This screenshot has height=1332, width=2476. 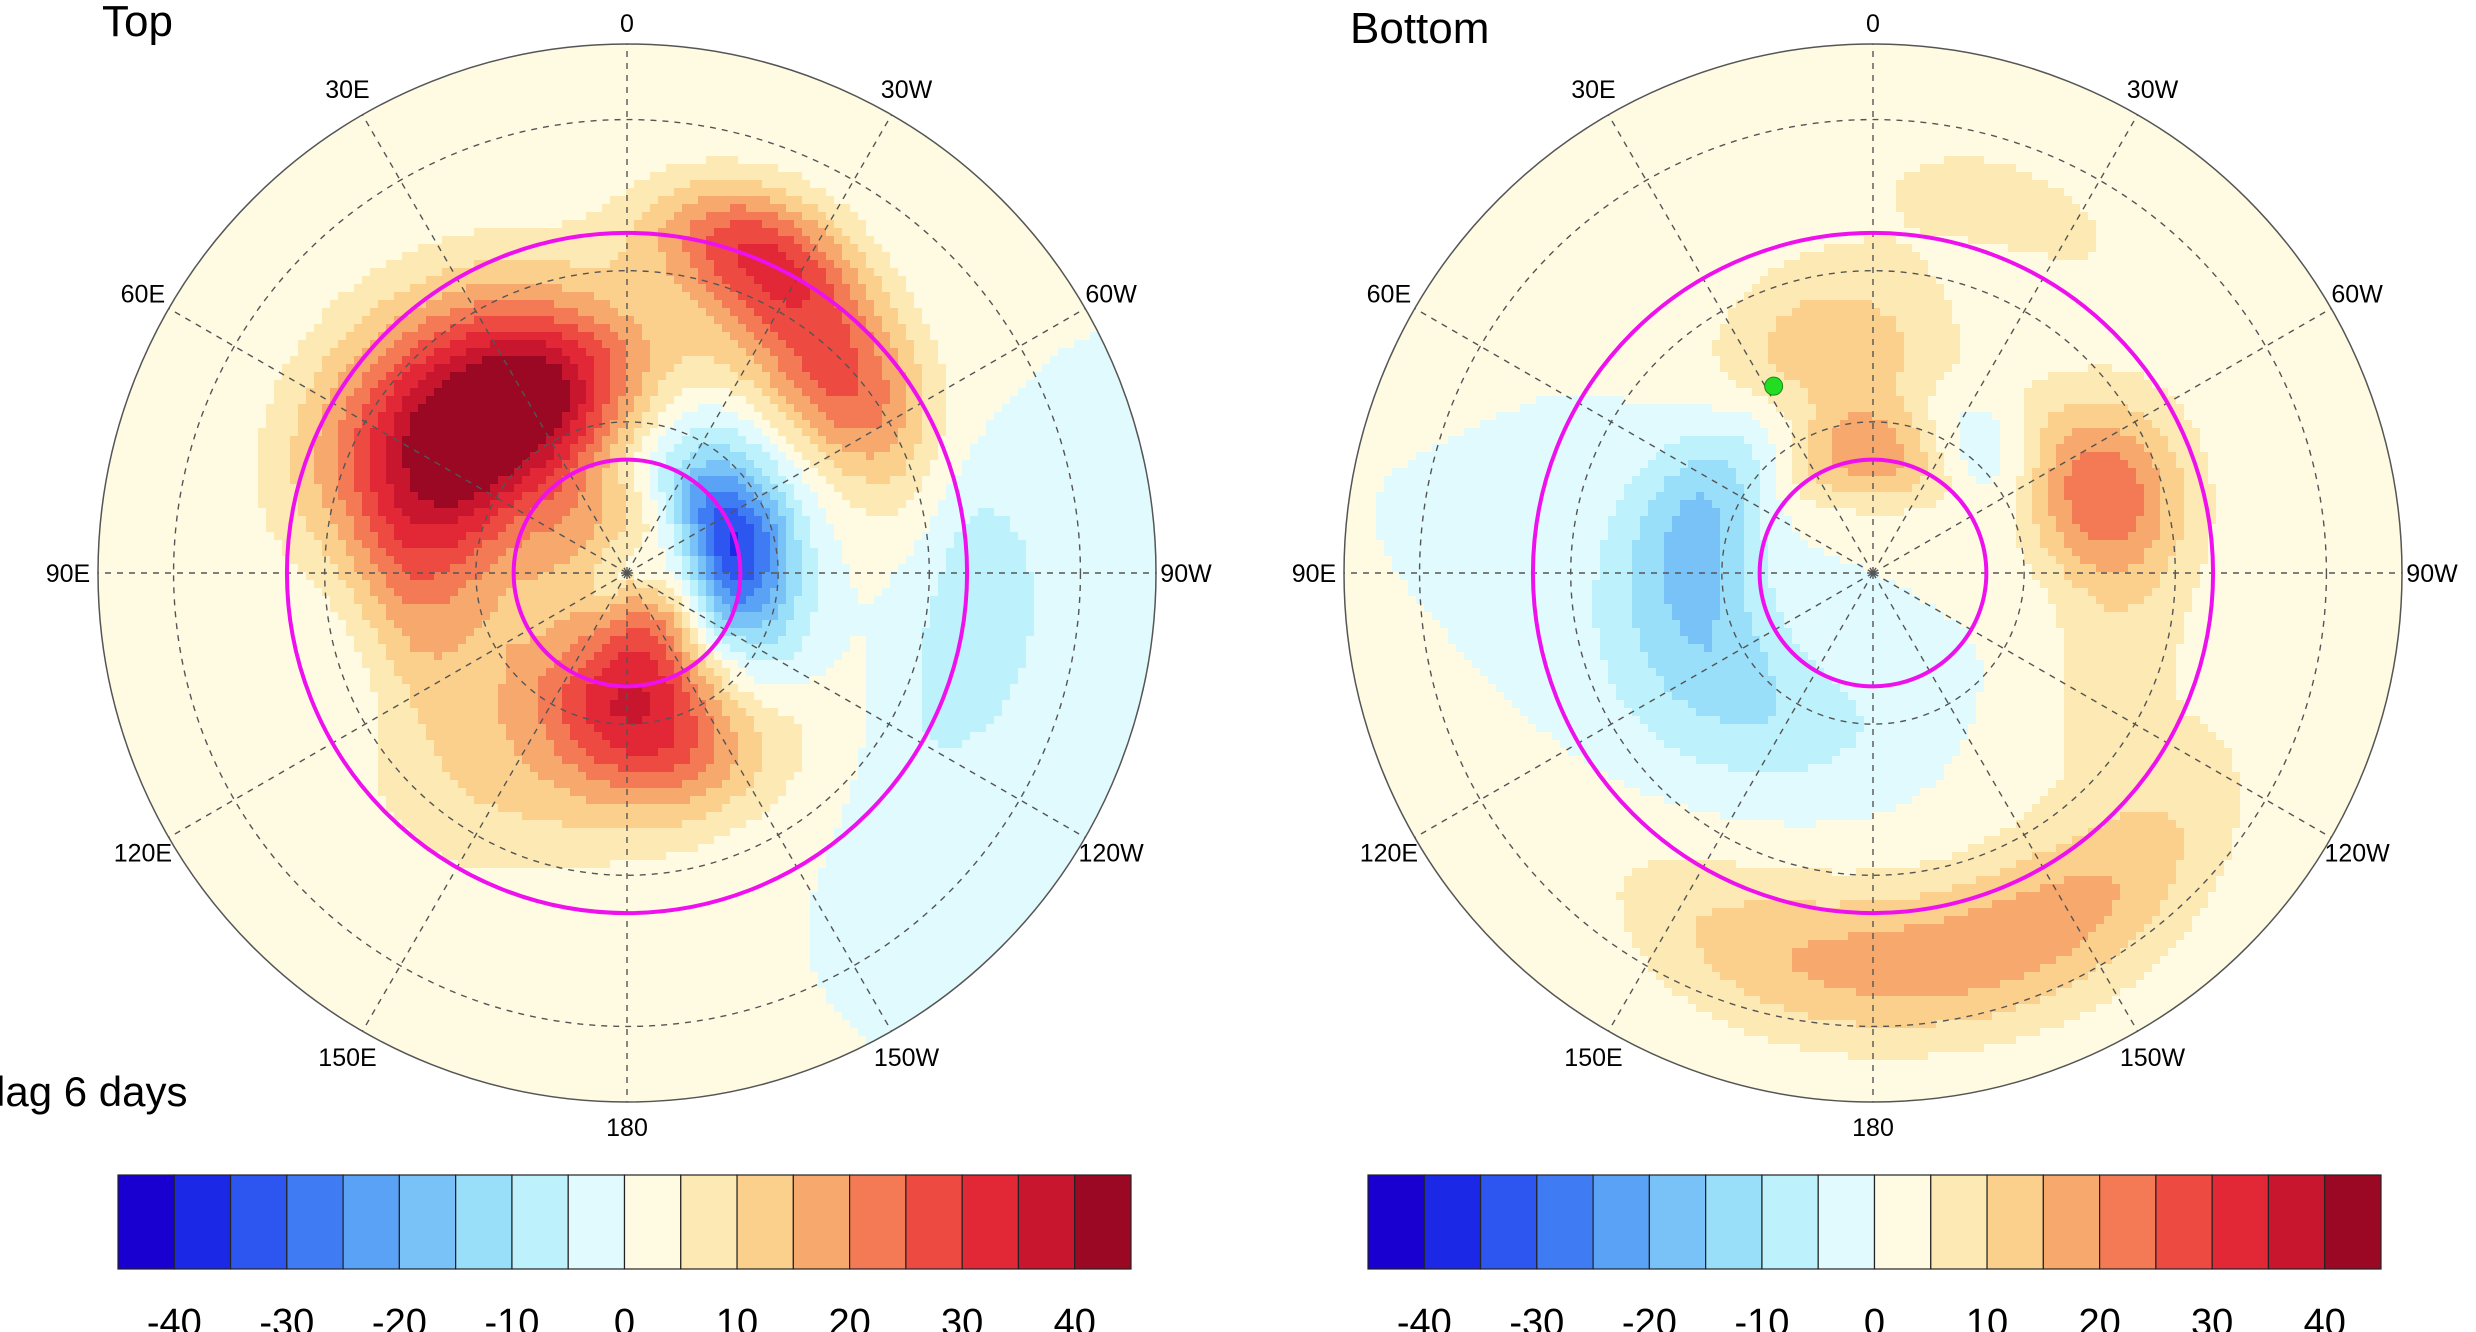 I want to click on magenta-rings-top, so click(x=627, y=573).